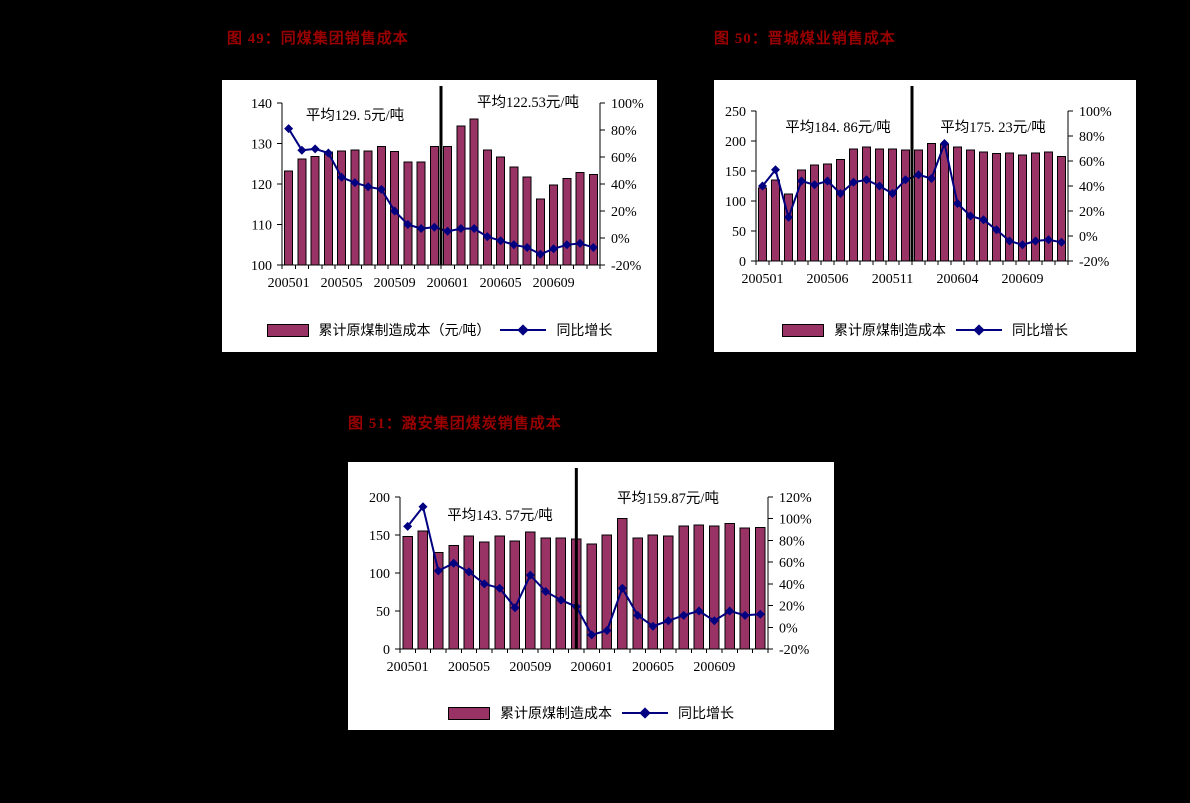  What do you see at coordinates (355, 115) in the screenshot?
I see `average-annotation: 平均129. 5元/吨` at bounding box center [355, 115].